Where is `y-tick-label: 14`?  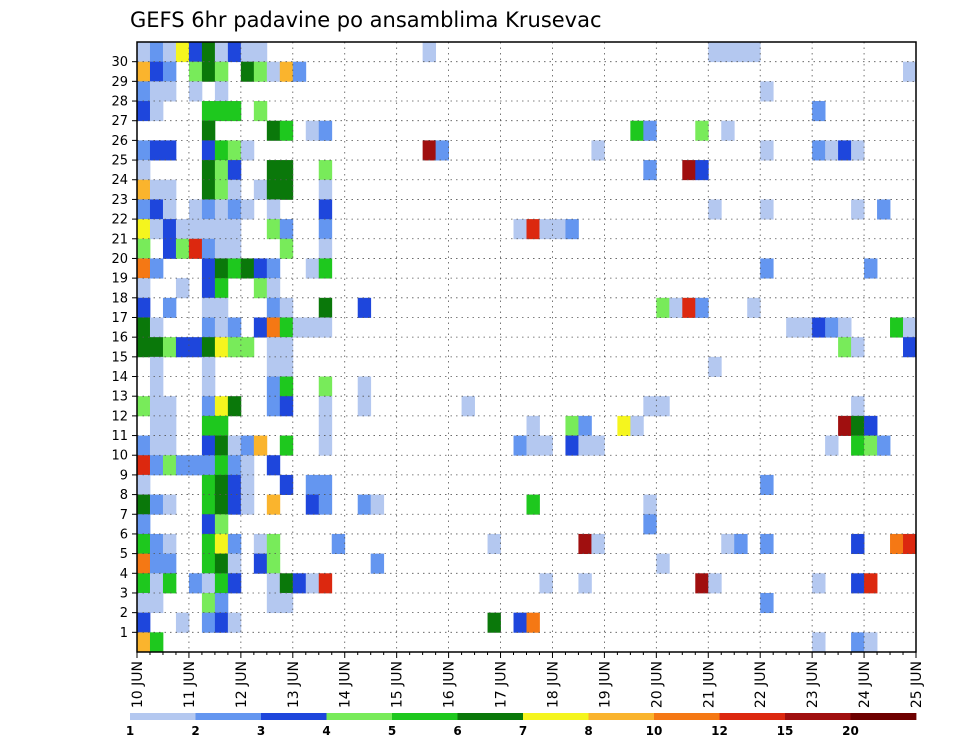
y-tick-label: 14 is located at coordinates (119, 377).